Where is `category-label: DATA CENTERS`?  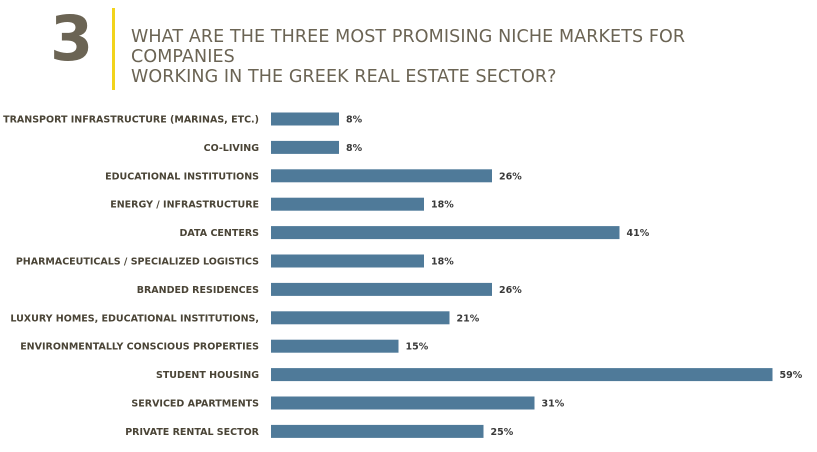
category-label: DATA CENTERS is located at coordinates (220, 233).